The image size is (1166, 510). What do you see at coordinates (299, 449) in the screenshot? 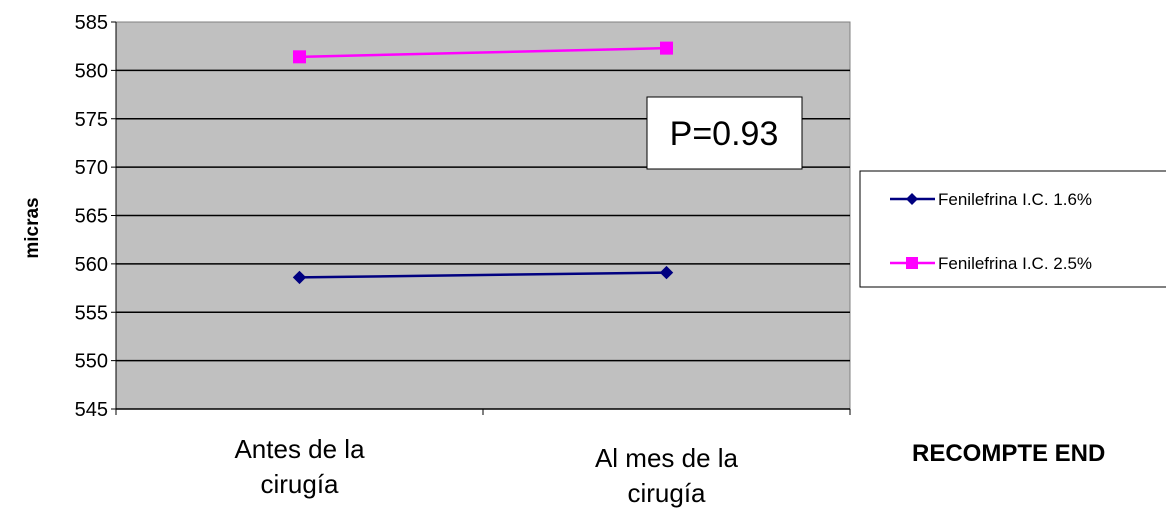
I see `x-tick-label: Antes de la` at bounding box center [299, 449].